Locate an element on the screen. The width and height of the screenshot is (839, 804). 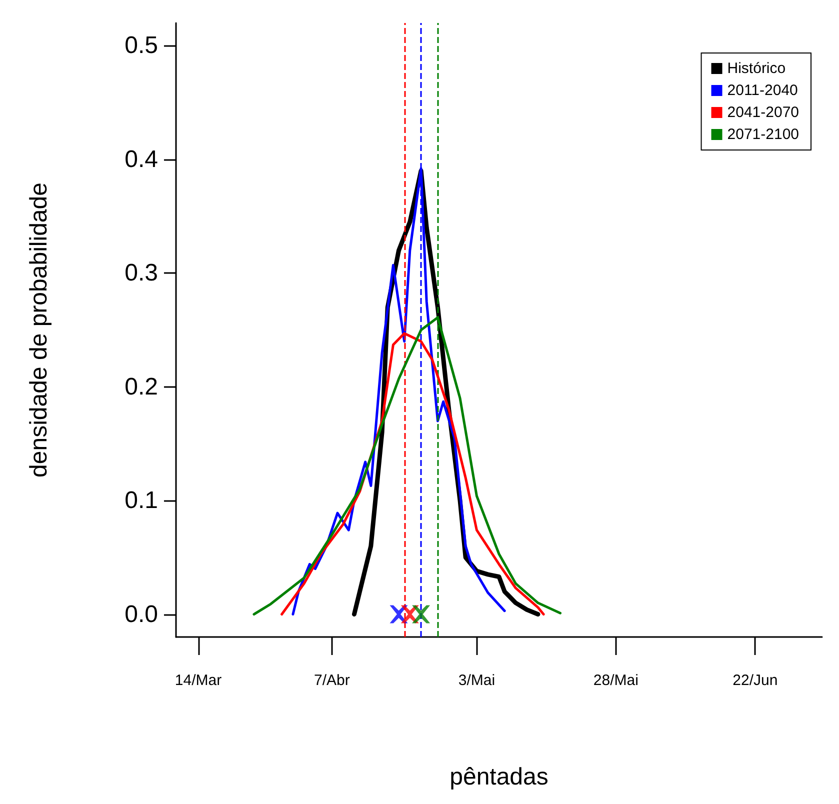
y-tick-label: 0.2 is located at coordinates (141, 386).